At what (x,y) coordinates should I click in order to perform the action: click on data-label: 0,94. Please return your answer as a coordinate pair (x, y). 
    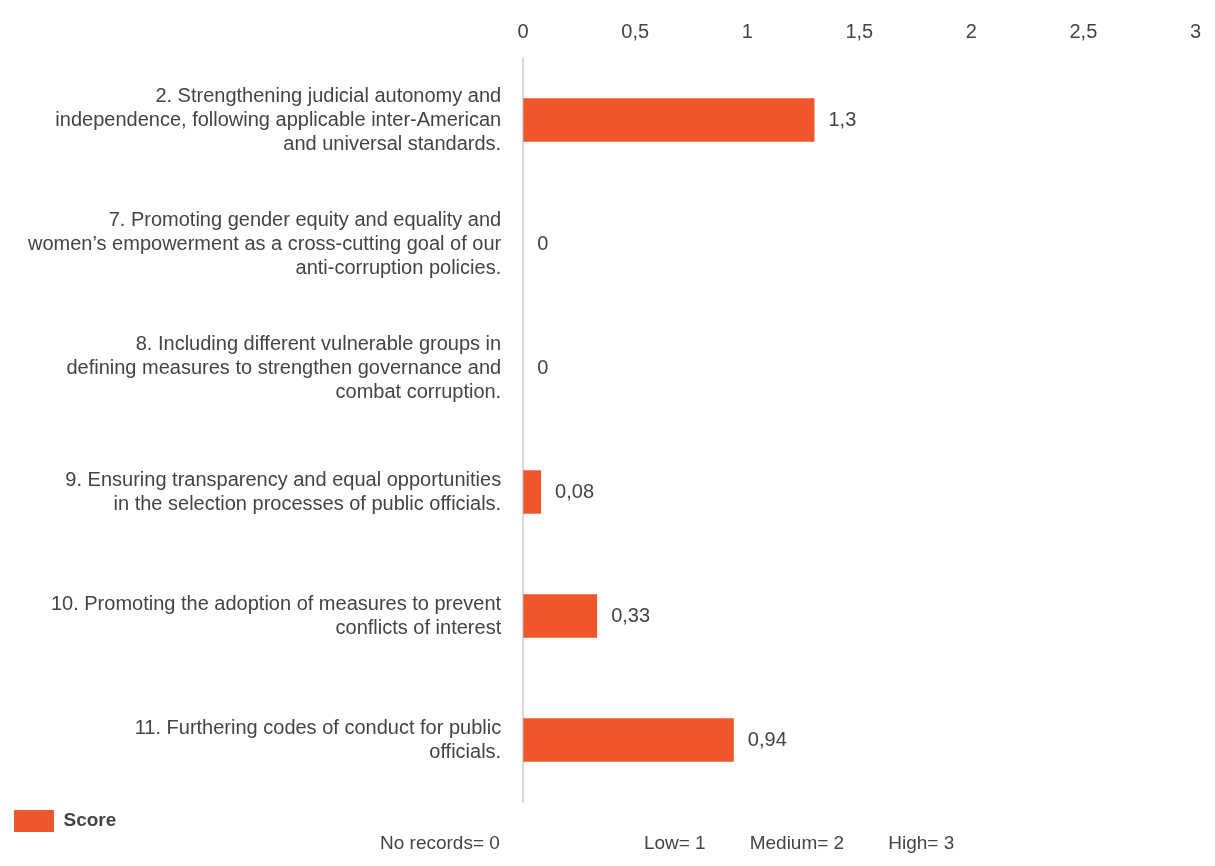
    Looking at the image, I should click on (767, 738).